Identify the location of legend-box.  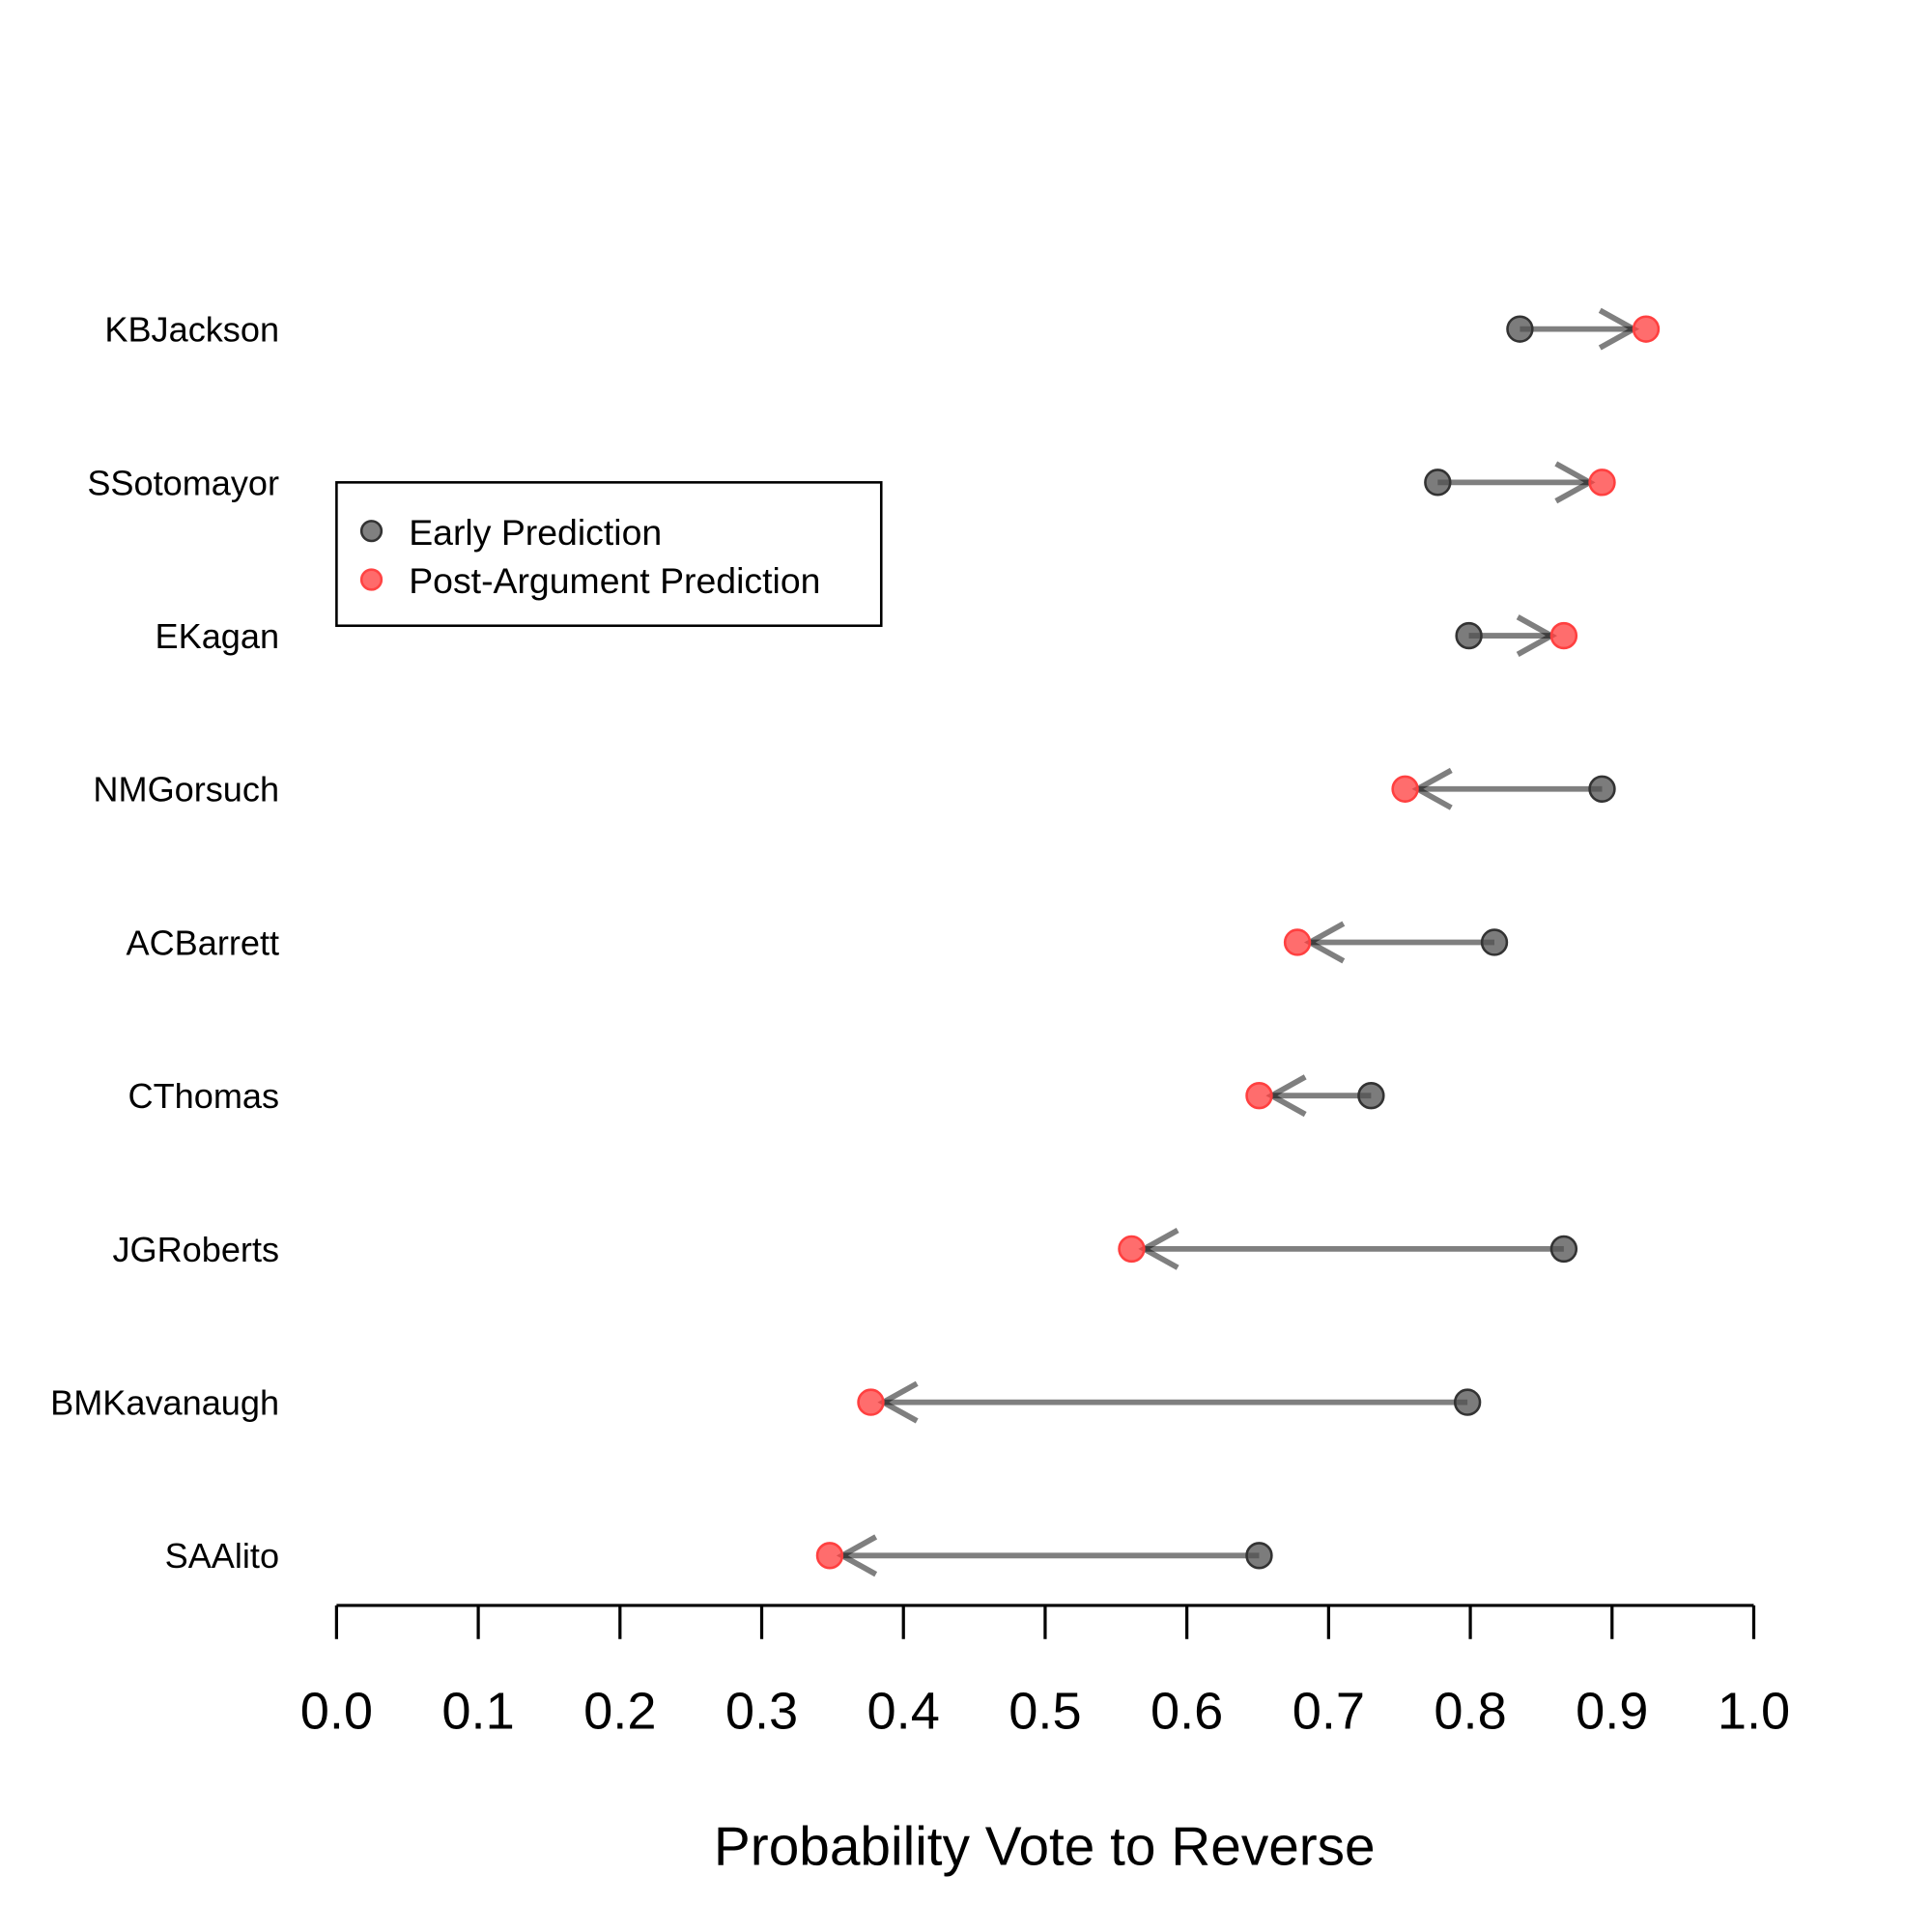
(609, 554).